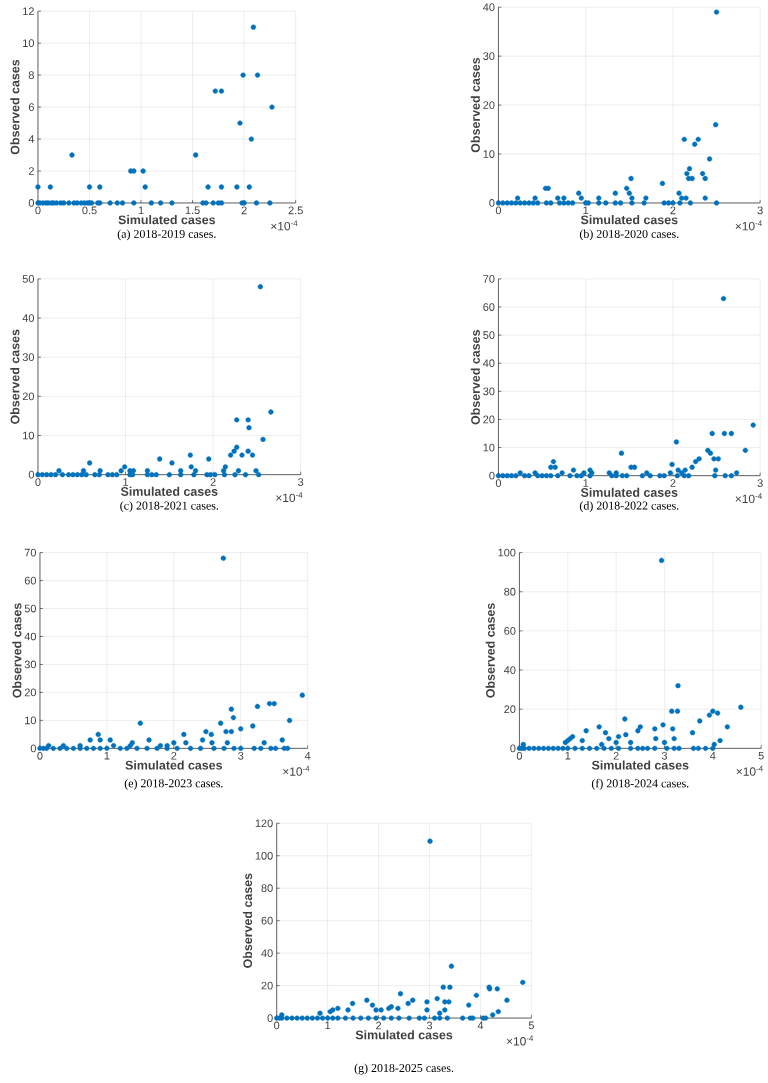 The height and width of the screenshot is (1083, 768). I want to click on y-tick-label: 8, so click(32, 75).